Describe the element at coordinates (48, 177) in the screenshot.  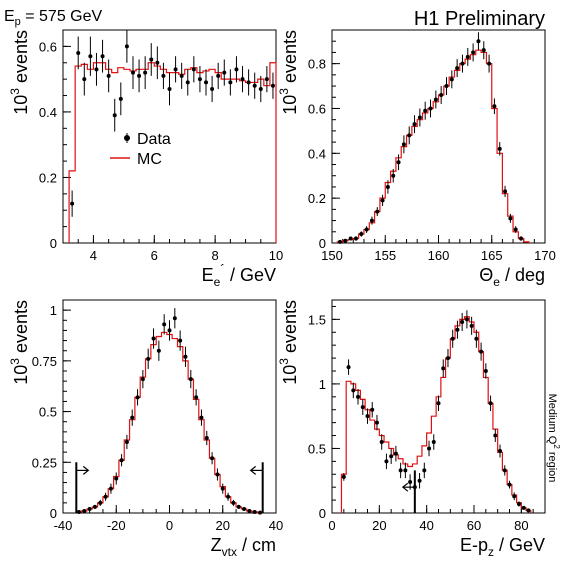
I see `y-tick-label: 0.2` at that location.